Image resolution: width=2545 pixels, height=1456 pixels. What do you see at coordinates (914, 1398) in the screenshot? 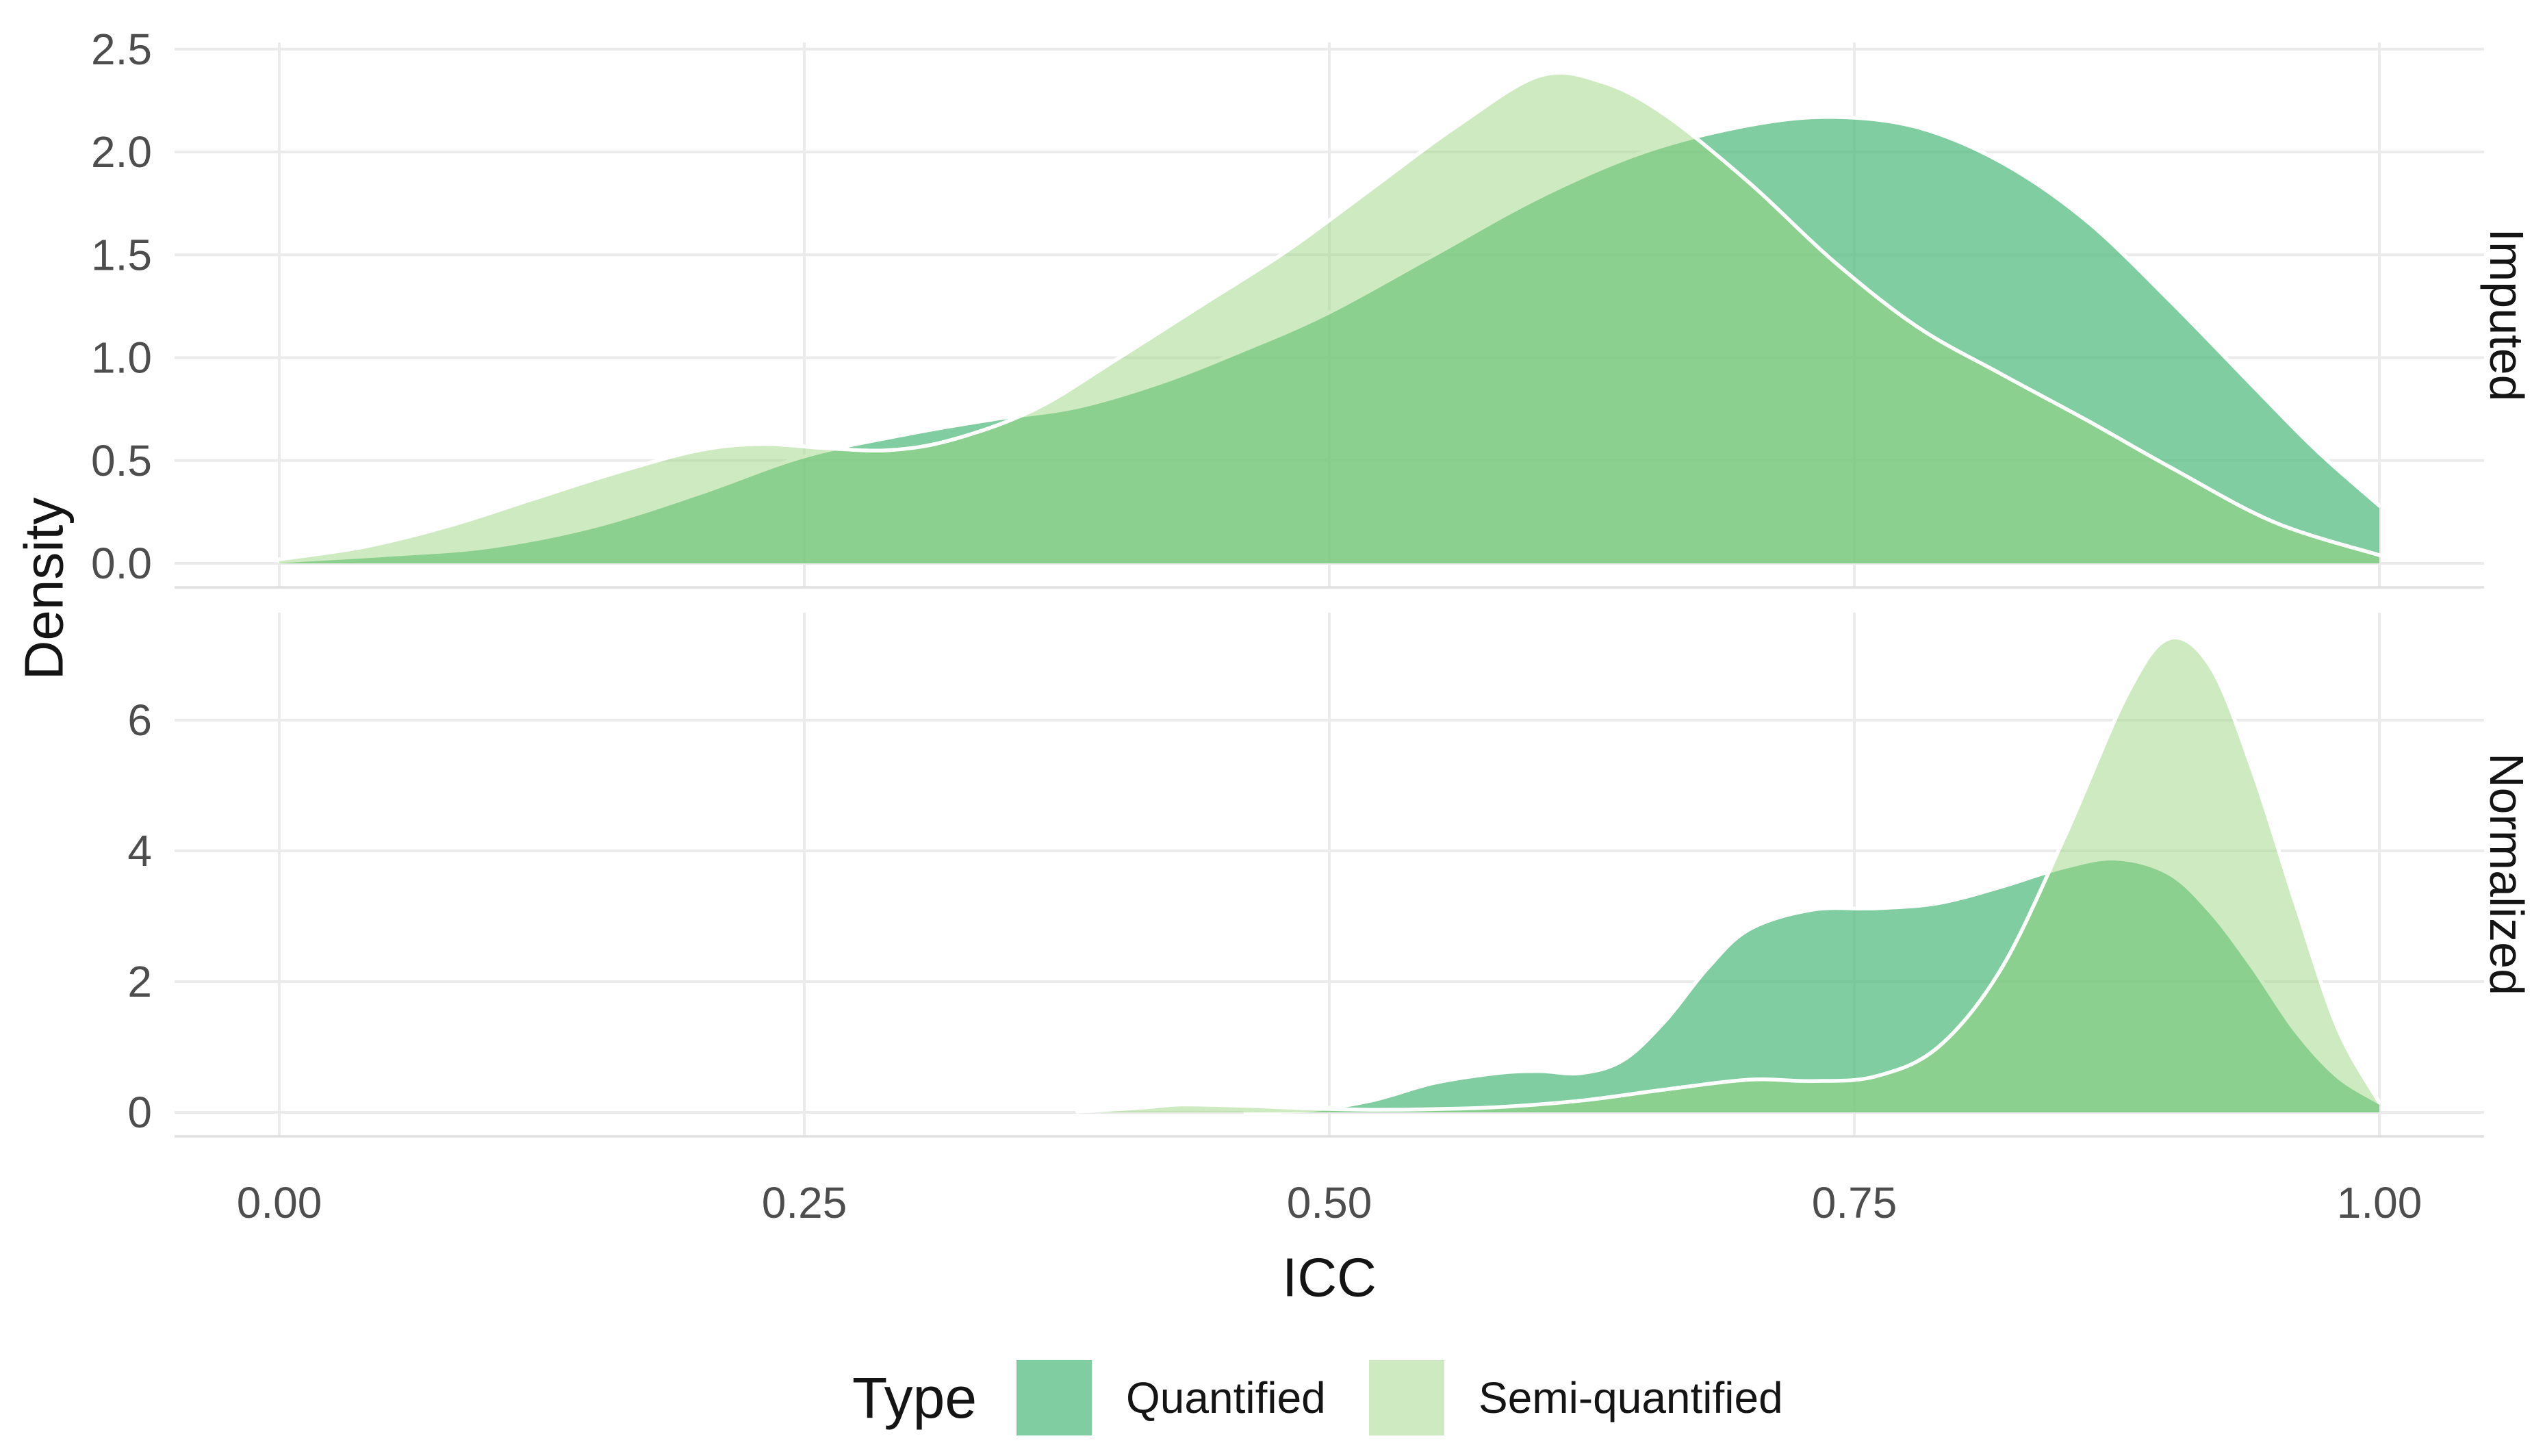
I see `legend-title: Type` at bounding box center [914, 1398].